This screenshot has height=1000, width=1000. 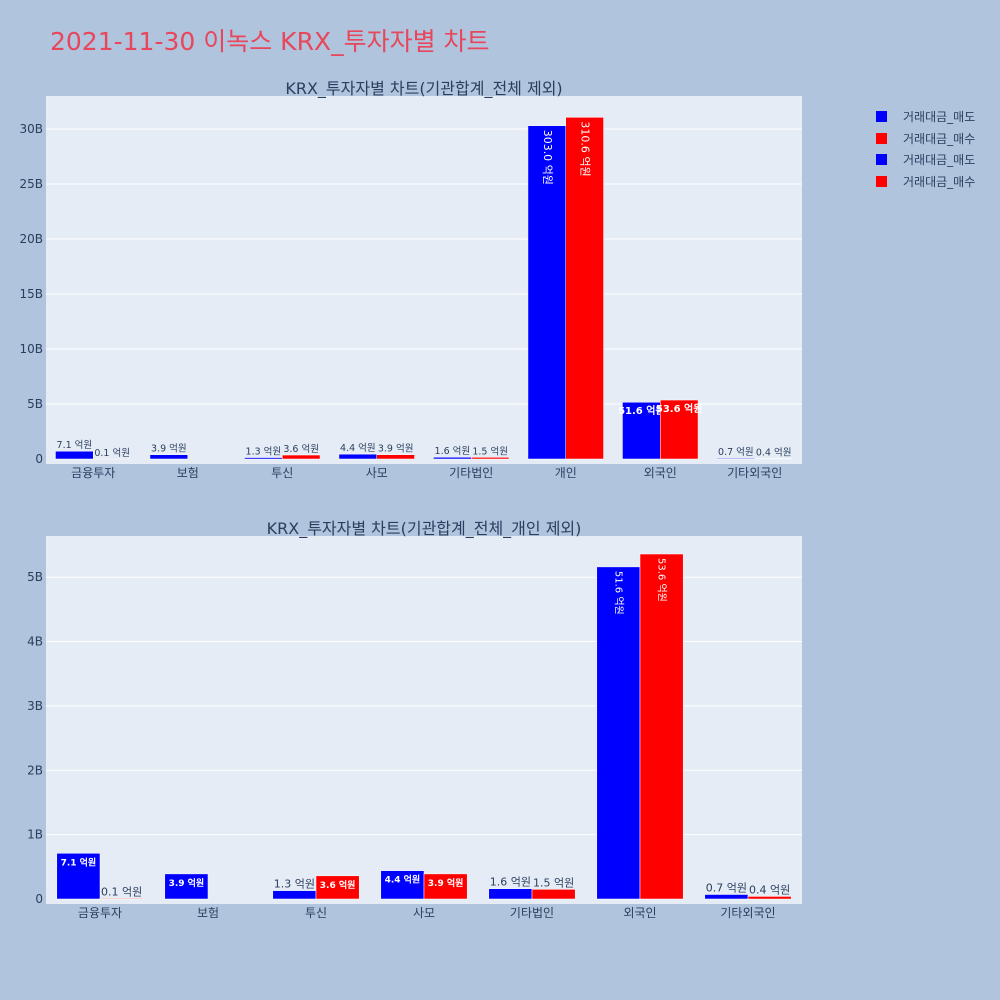 What do you see at coordinates (35, 835) in the screenshot?
I see `y-tick-label: 1B` at bounding box center [35, 835].